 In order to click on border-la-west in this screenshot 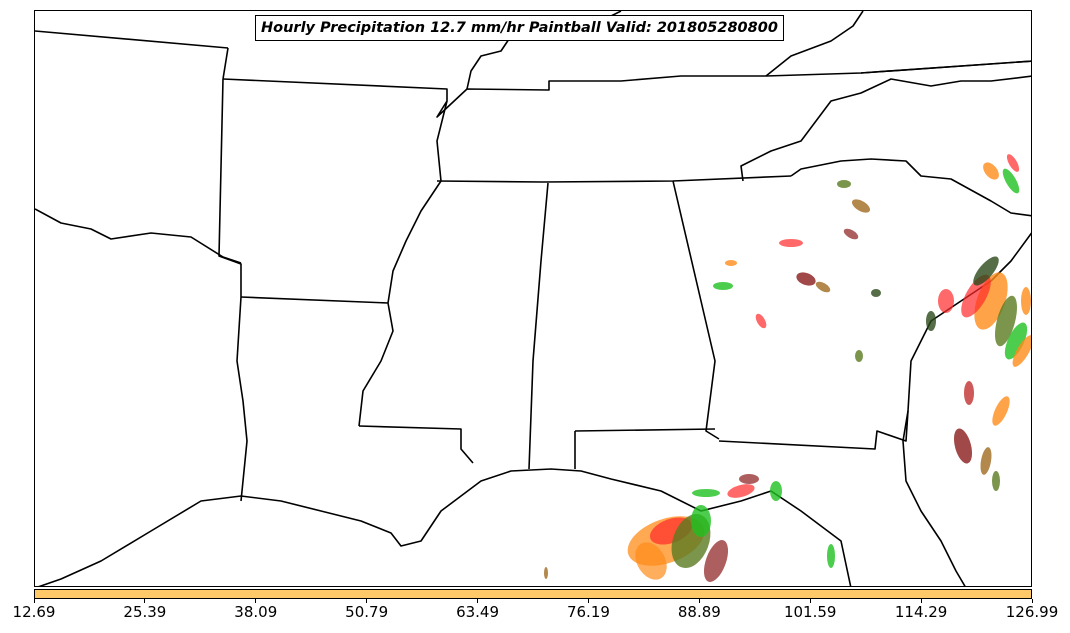, I will do `click(242, 399)`.